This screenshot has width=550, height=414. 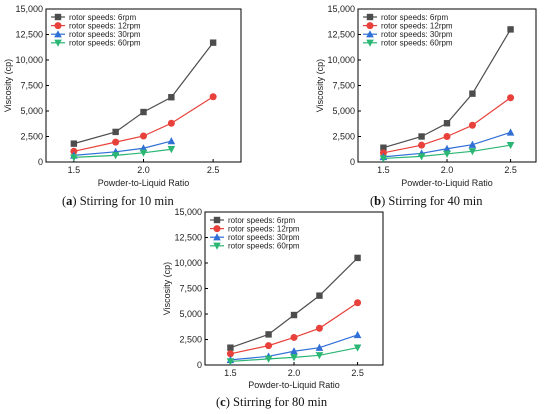 I want to click on caption-text: Stirring for 80 min, so click(x=279, y=402).